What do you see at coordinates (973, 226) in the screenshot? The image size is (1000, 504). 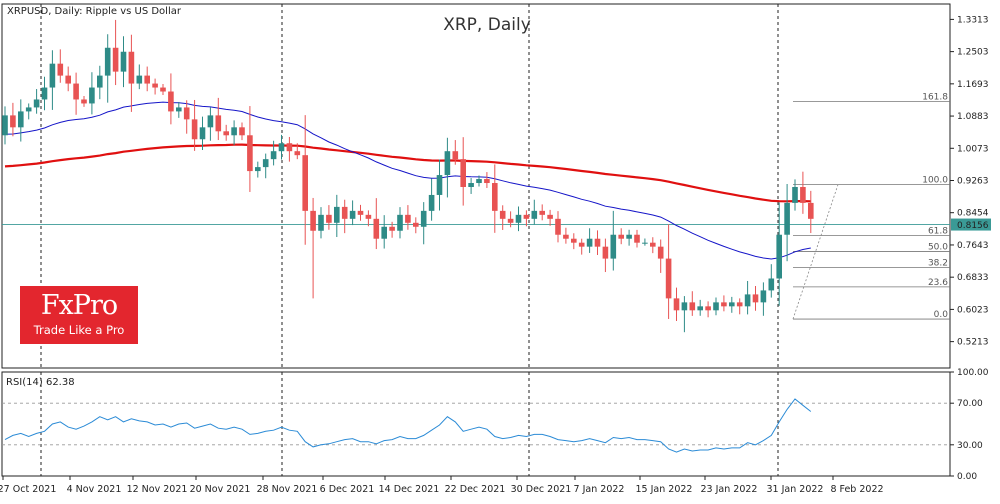 I see `current-price-label: 0.8156` at bounding box center [973, 226].